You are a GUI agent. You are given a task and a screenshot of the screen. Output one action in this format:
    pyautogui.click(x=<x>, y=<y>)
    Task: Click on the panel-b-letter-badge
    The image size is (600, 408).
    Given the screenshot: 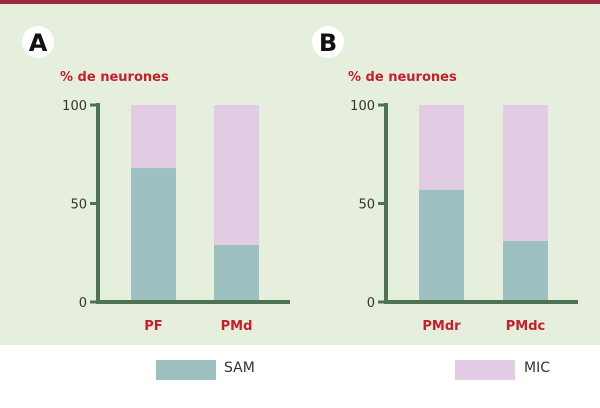 What is the action you would take?
    pyautogui.click(x=328, y=42)
    